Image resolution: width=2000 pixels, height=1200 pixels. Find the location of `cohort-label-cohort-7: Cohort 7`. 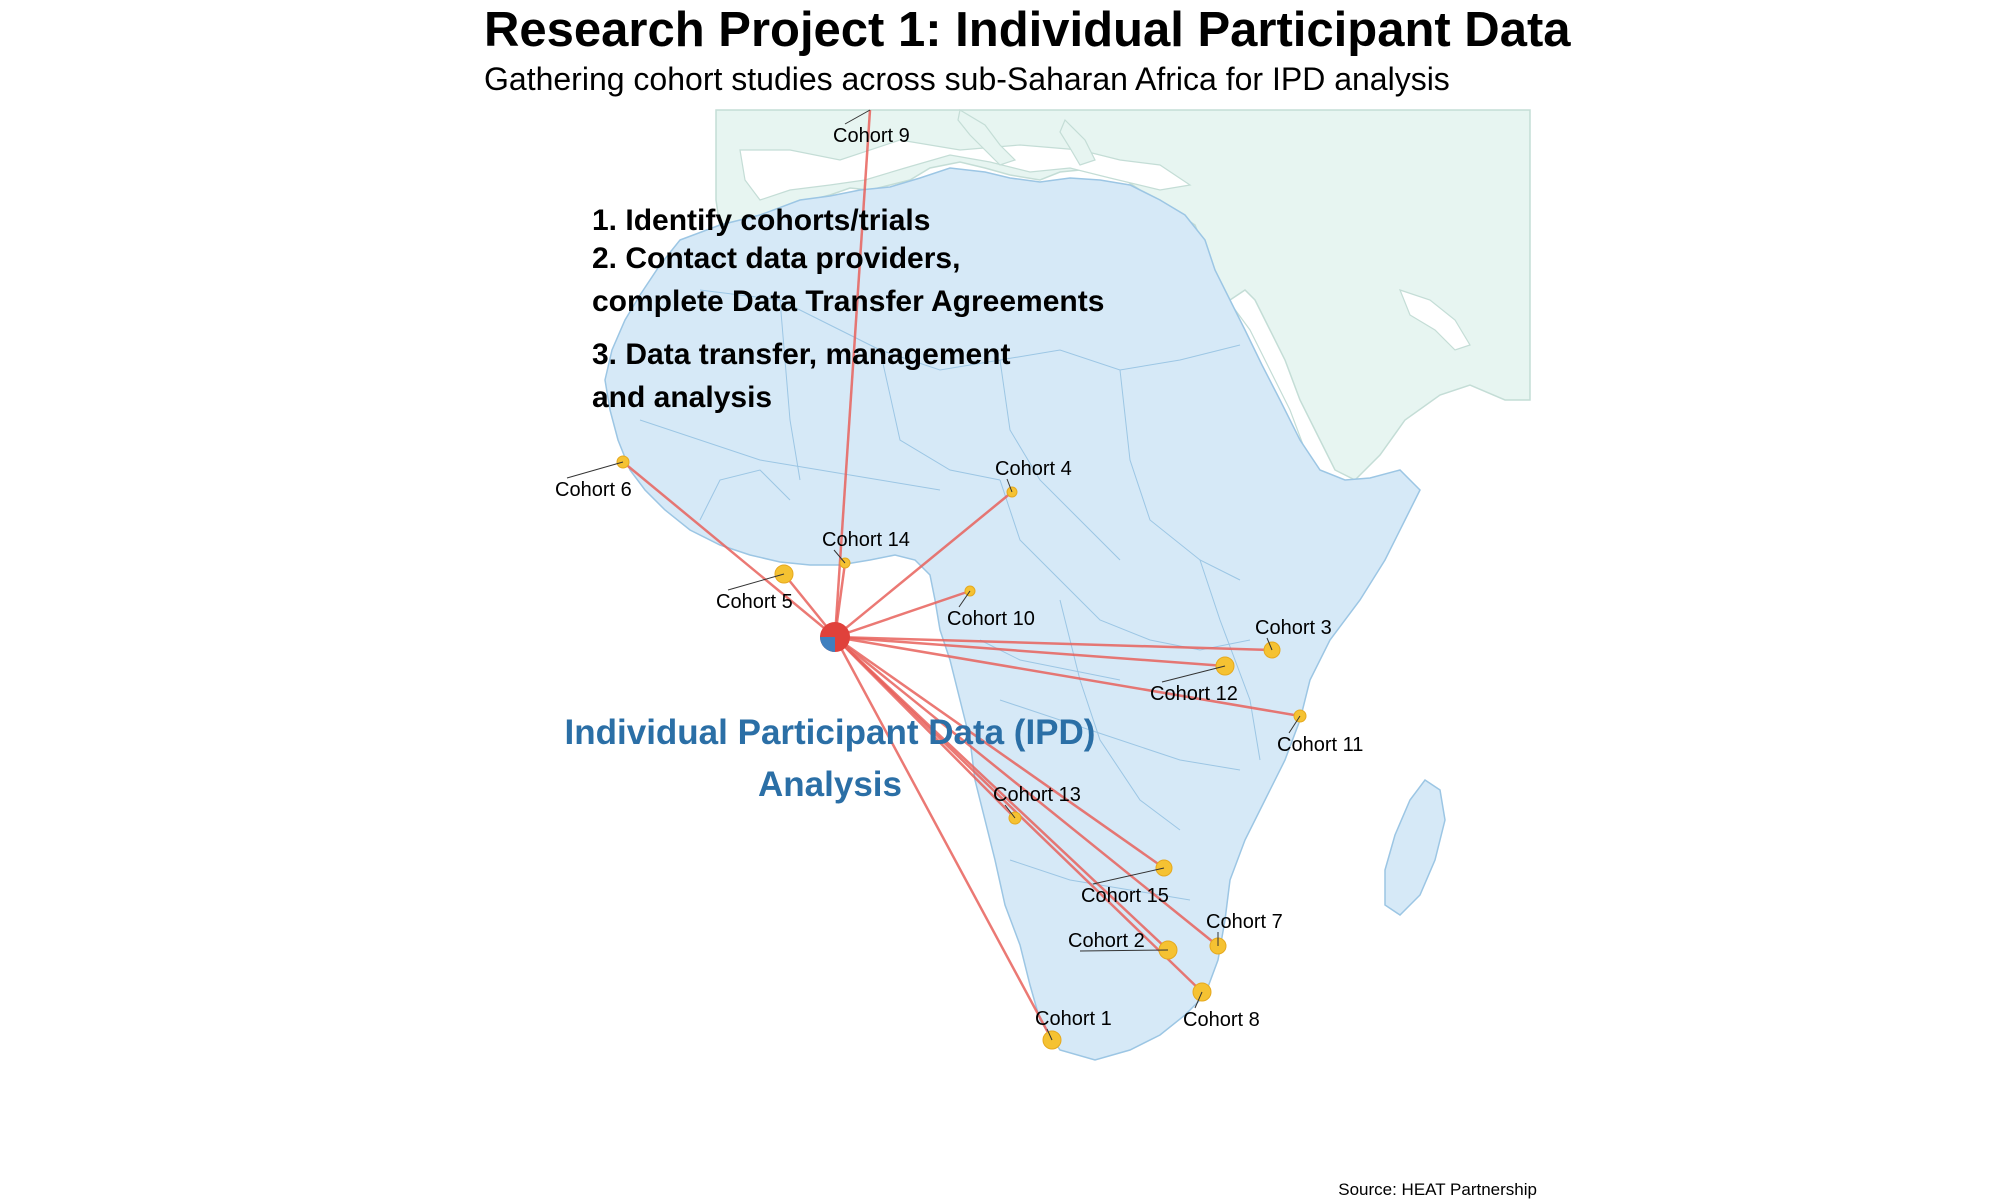

cohort-label-cohort-7: Cohort 7 is located at coordinates (1244, 922).